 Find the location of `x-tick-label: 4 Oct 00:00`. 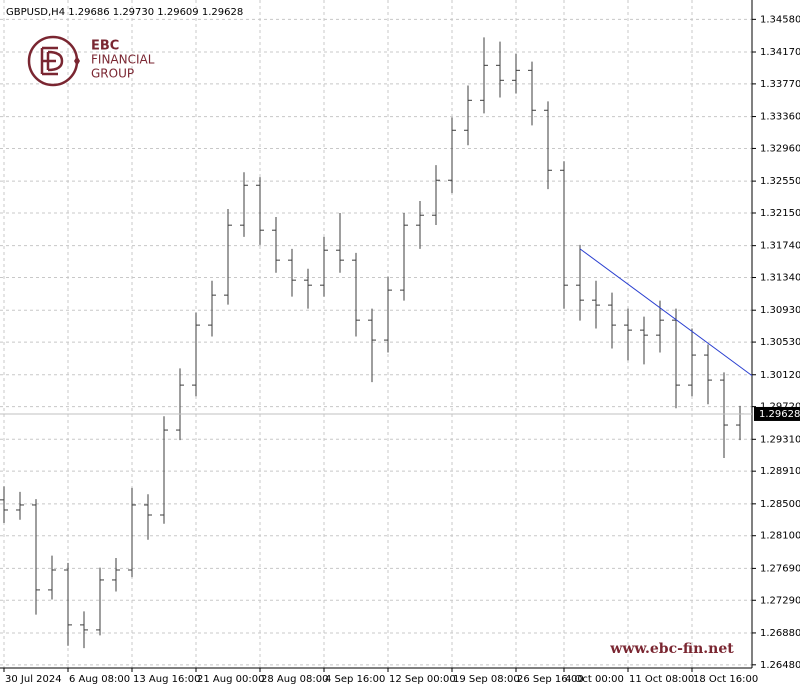

x-tick-label: 4 Oct 00:00 is located at coordinates (594, 679).